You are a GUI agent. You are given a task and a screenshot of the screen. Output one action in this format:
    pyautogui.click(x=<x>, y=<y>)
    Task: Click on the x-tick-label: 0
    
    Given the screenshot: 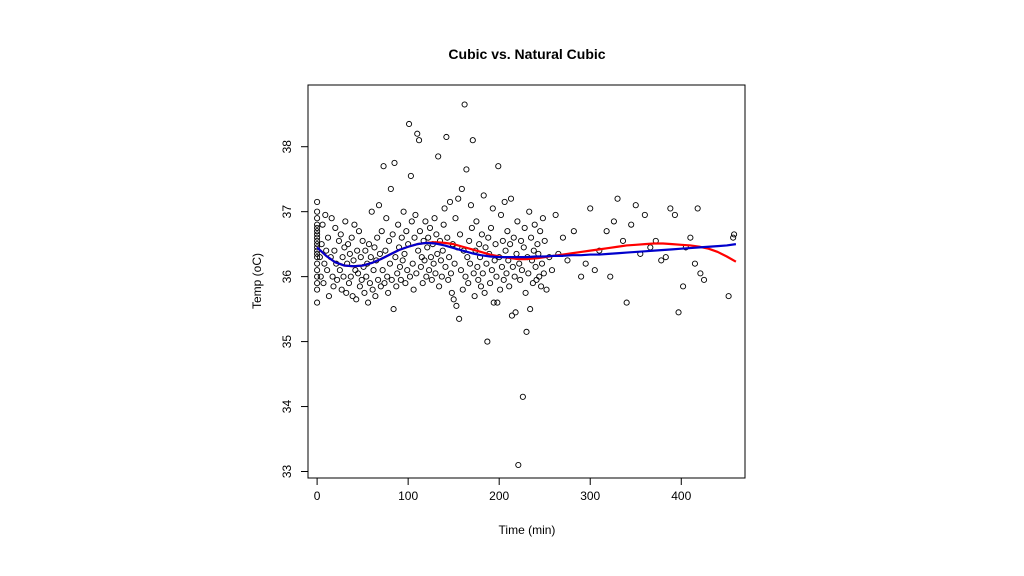 What is the action you would take?
    pyautogui.click(x=317, y=496)
    